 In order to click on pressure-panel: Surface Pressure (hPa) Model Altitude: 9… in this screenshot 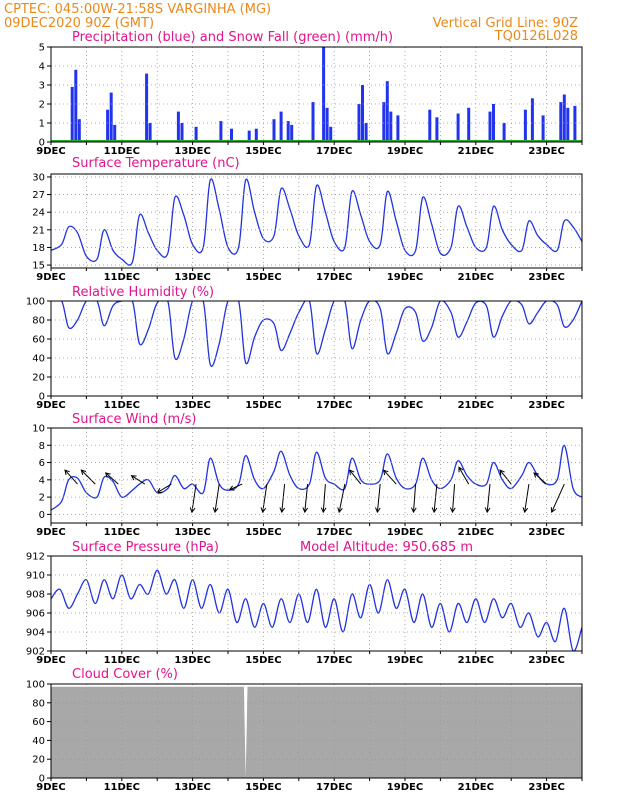, I will do `click(304, 603)`.